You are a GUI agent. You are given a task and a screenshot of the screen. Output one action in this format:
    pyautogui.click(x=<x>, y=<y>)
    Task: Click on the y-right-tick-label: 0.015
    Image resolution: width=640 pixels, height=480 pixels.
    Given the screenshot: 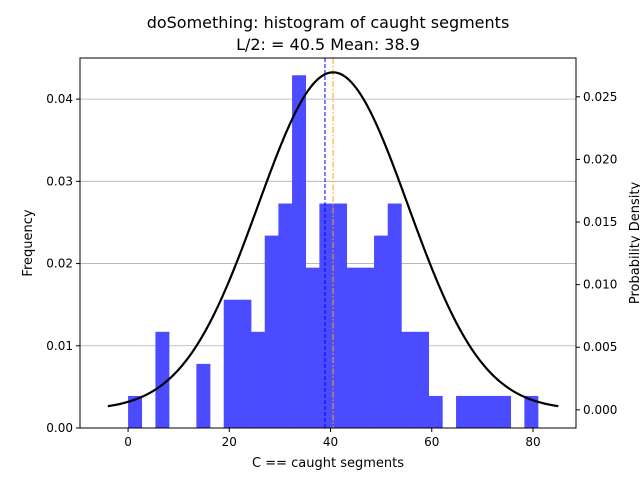 What is the action you would take?
    pyautogui.click(x=600, y=222)
    